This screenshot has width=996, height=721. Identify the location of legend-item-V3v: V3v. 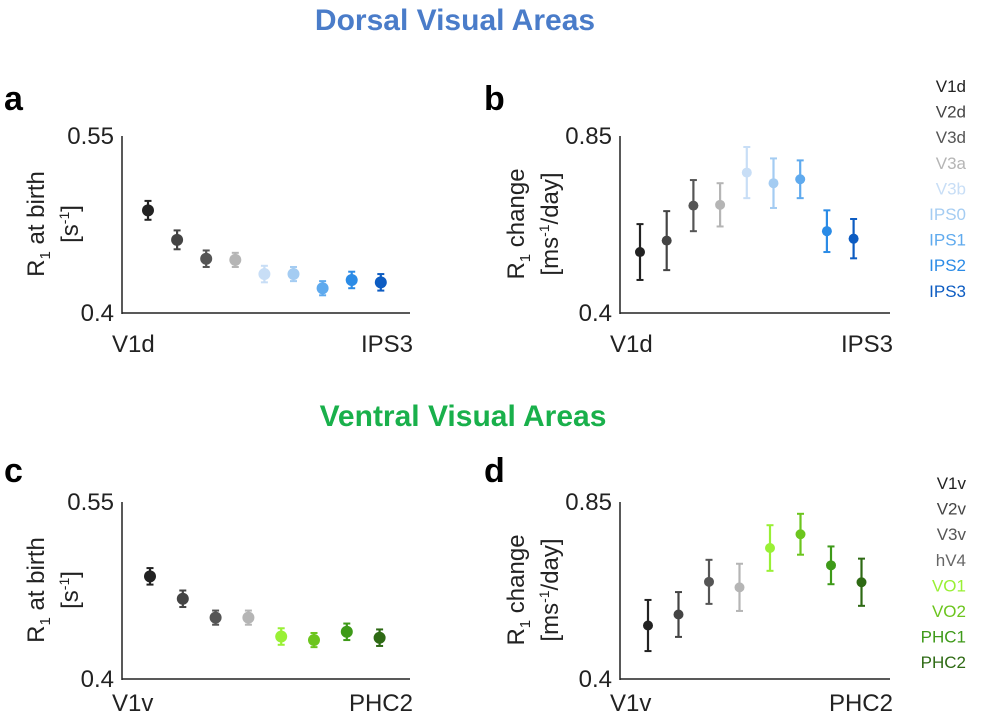
(952, 534).